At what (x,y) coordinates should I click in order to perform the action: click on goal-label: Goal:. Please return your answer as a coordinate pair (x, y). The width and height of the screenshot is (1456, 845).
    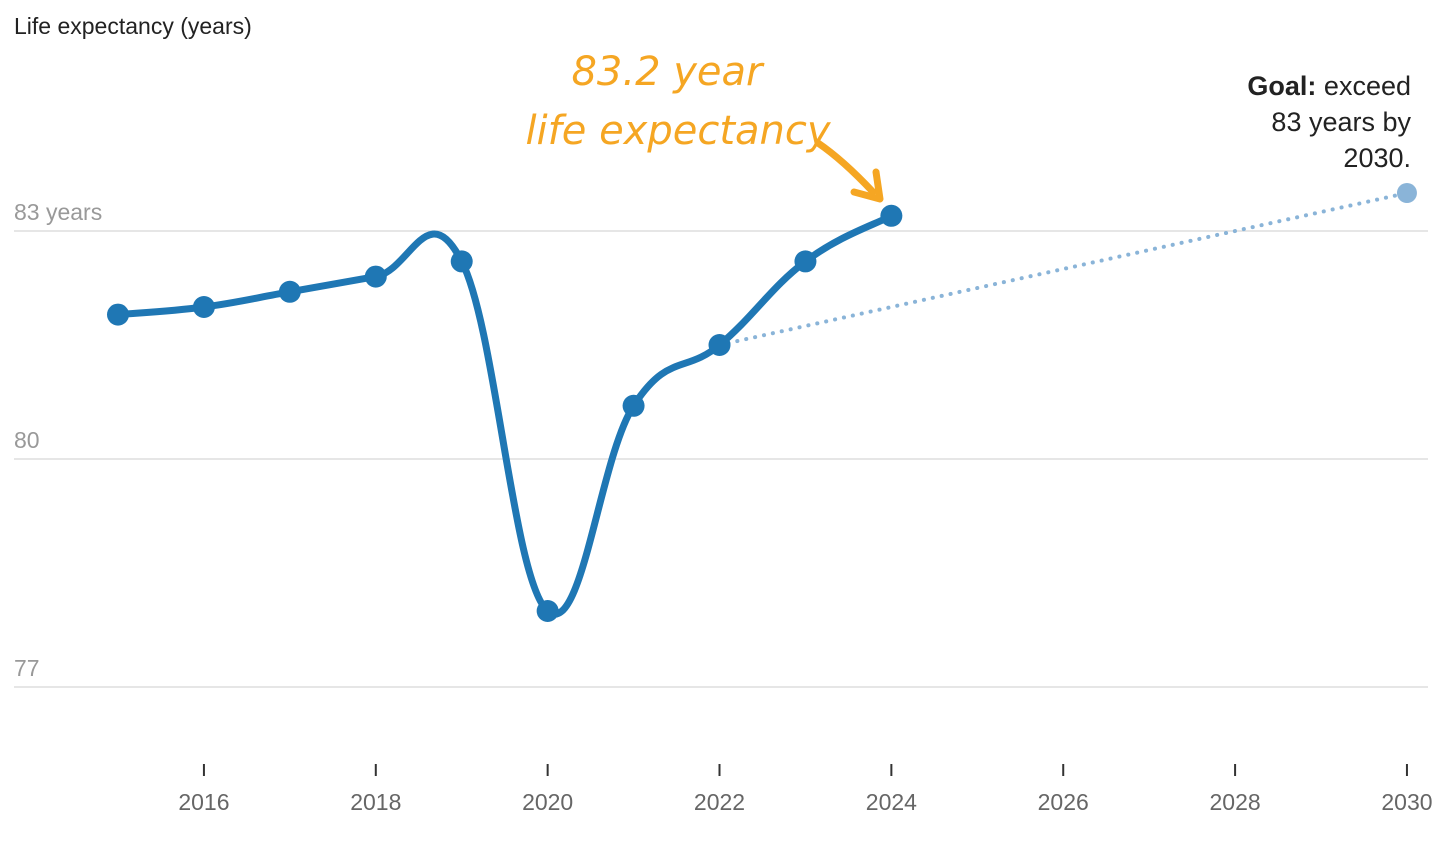
    Looking at the image, I should click on (1281, 86).